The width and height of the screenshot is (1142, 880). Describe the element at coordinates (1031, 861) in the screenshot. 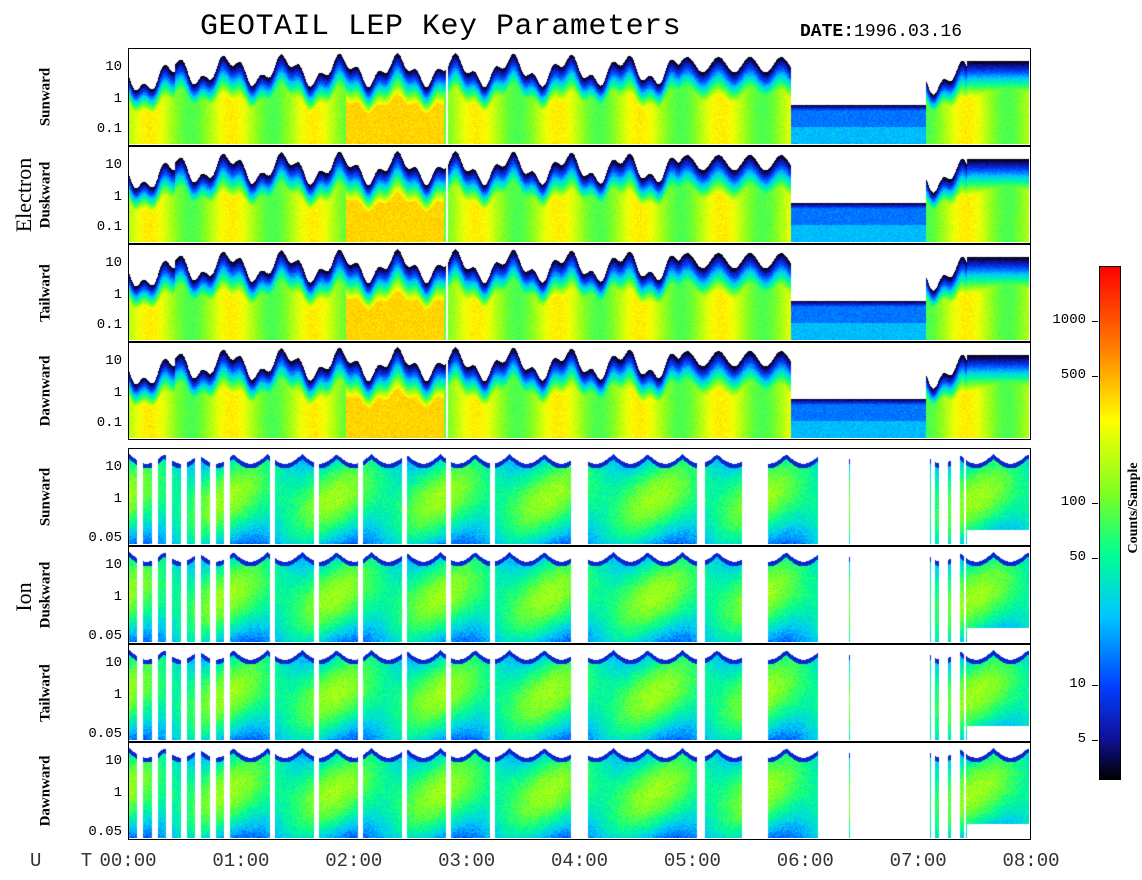

I see `x-tick-label: 08:00` at that location.